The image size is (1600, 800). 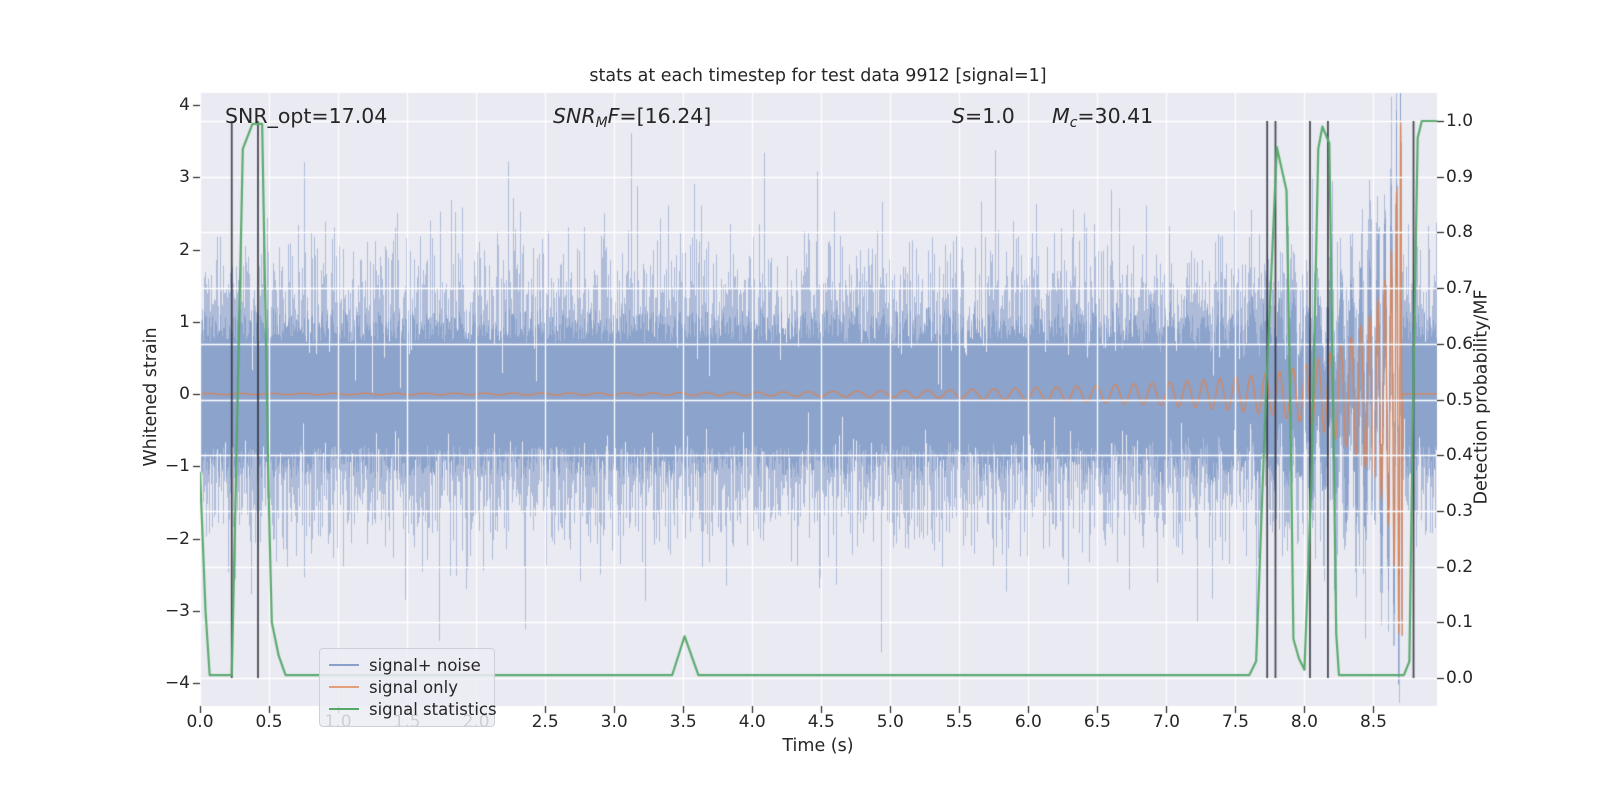 I want to click on y-tick-label-right: 0.7, so click(x=1460, y=288).